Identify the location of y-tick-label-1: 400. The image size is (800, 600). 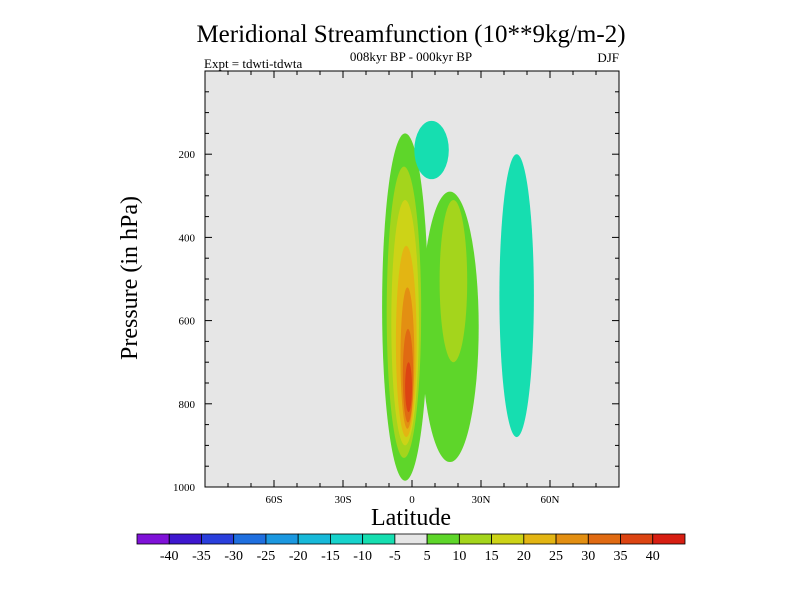
(187, 238).